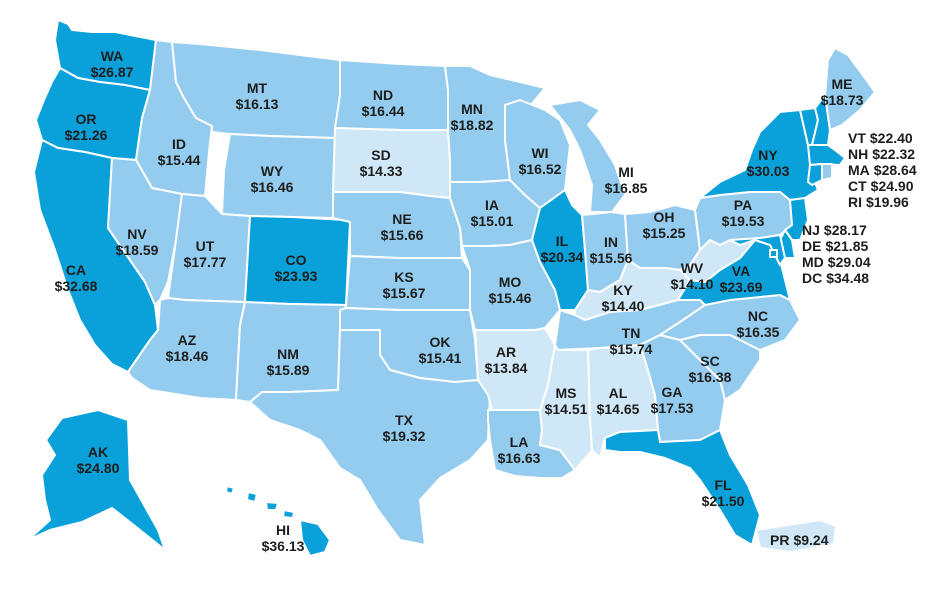  What do you see at coordinates (472, 117) in the screenshot?
I see `label-MN: MN $18.82` at bounding box center [472, 117].